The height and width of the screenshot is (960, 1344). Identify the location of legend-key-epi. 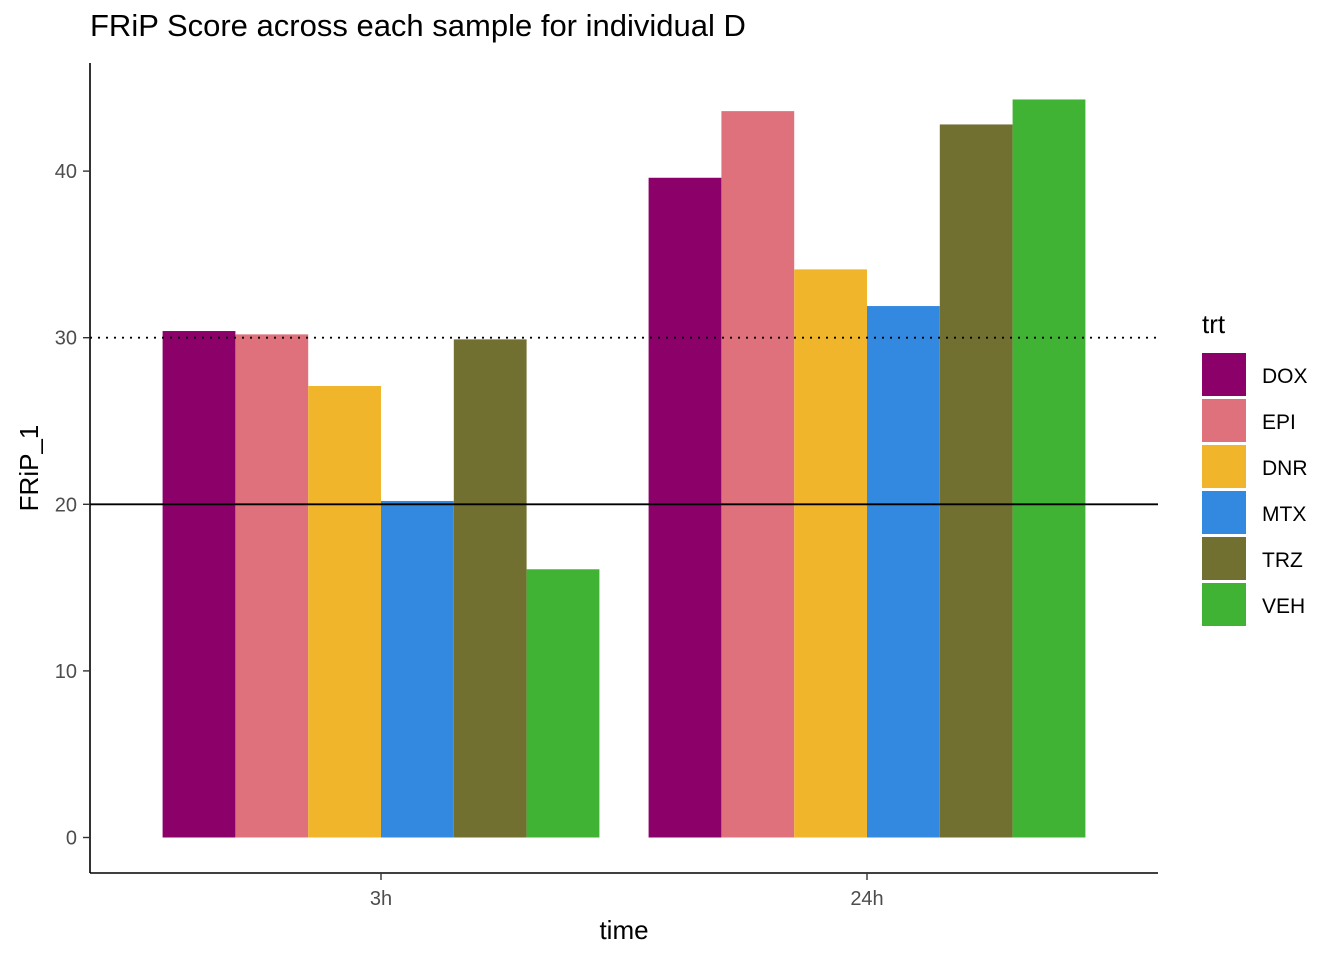
(1224, 420).